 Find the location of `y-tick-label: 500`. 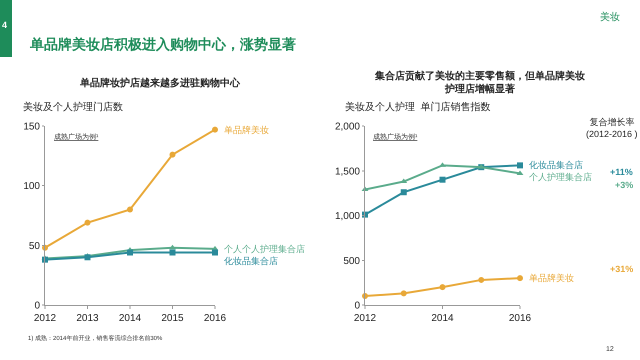

y-tick-label: 500 is located at coordinates (351, 261).